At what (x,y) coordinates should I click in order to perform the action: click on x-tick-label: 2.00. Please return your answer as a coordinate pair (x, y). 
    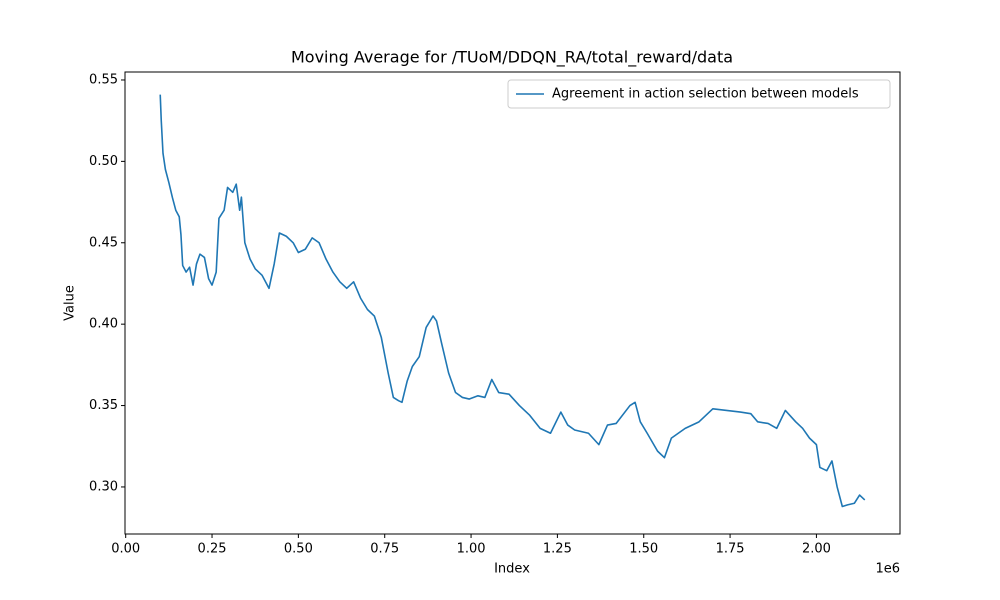
    Looking at the image, I should click on (816, 549).